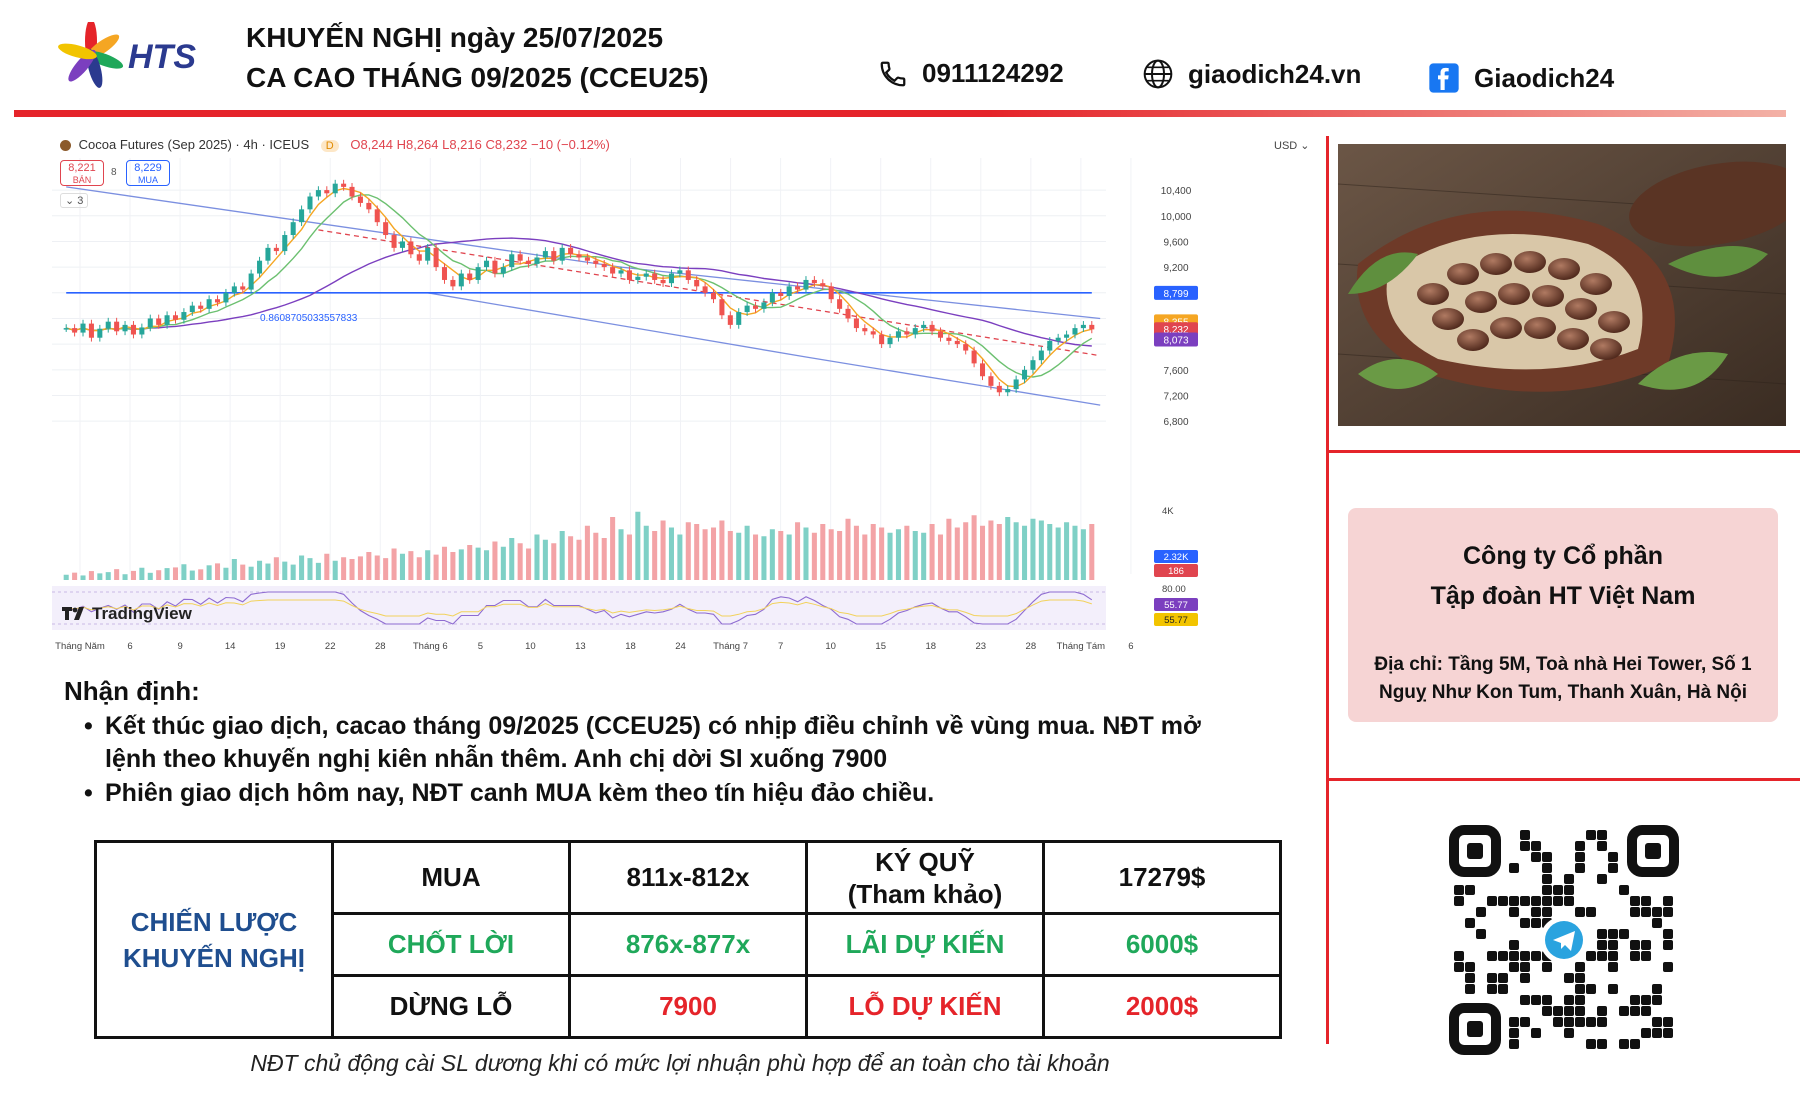 The width and height of the screenshot is (1800, 1112). What do you see at coordinates (82, 180) in the screenshot?
I see `sell-label: BÁN` at bounding box center [82, 180].